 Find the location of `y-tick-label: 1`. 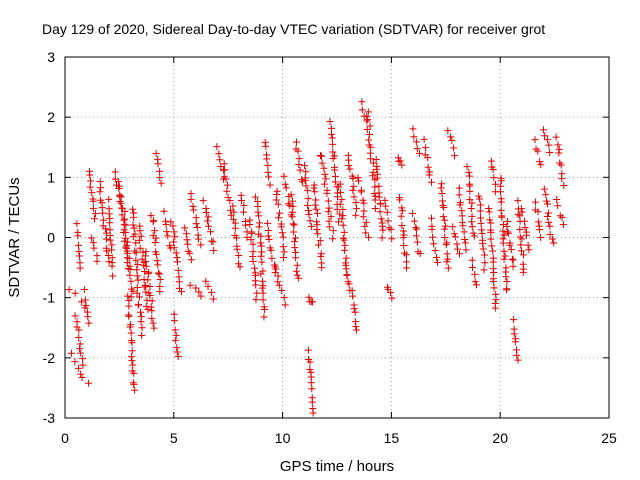

y-tick-label: 1 is located at coordinates (51, 177).